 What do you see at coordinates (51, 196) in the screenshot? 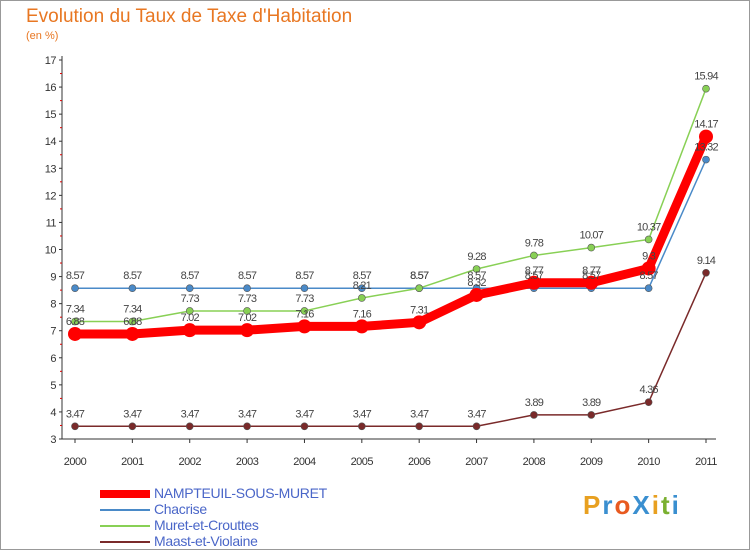
I see `y-tick-label: 12` at bounding box center [51, 196].